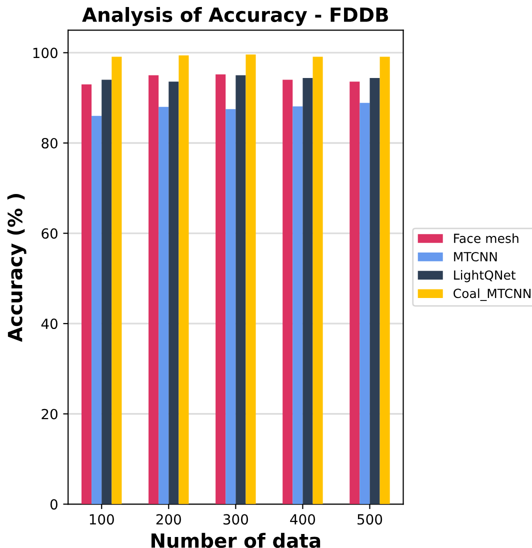 This screenshot has height=548, width=532. What do you see at coordinates (236, 540) in the screenshot?
I see `x-axis-title: Number of data` at bounding box center [236, 540].